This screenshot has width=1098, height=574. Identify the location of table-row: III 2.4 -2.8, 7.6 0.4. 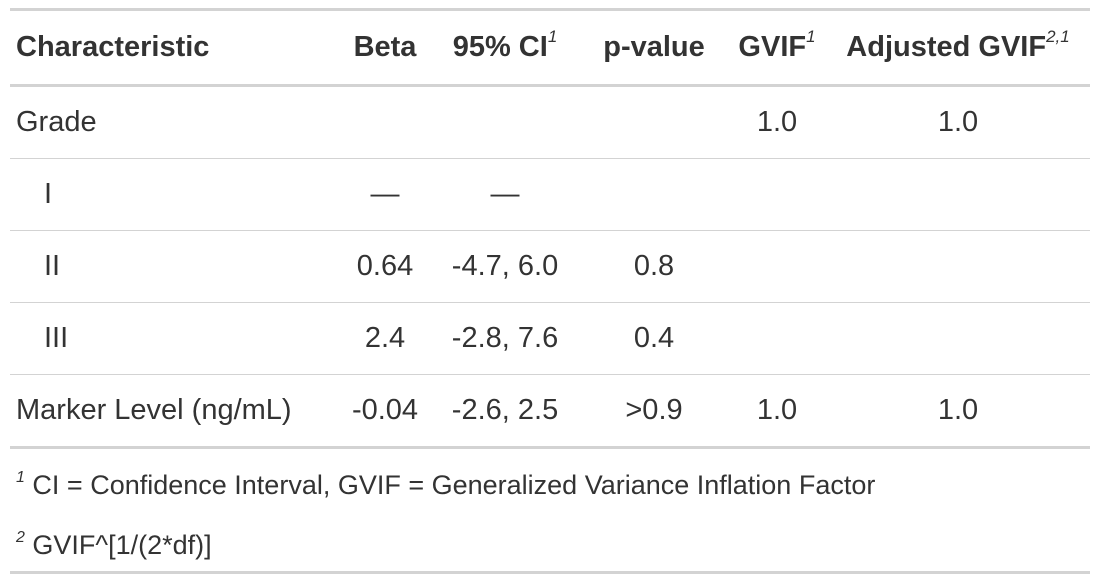
(550, 339).